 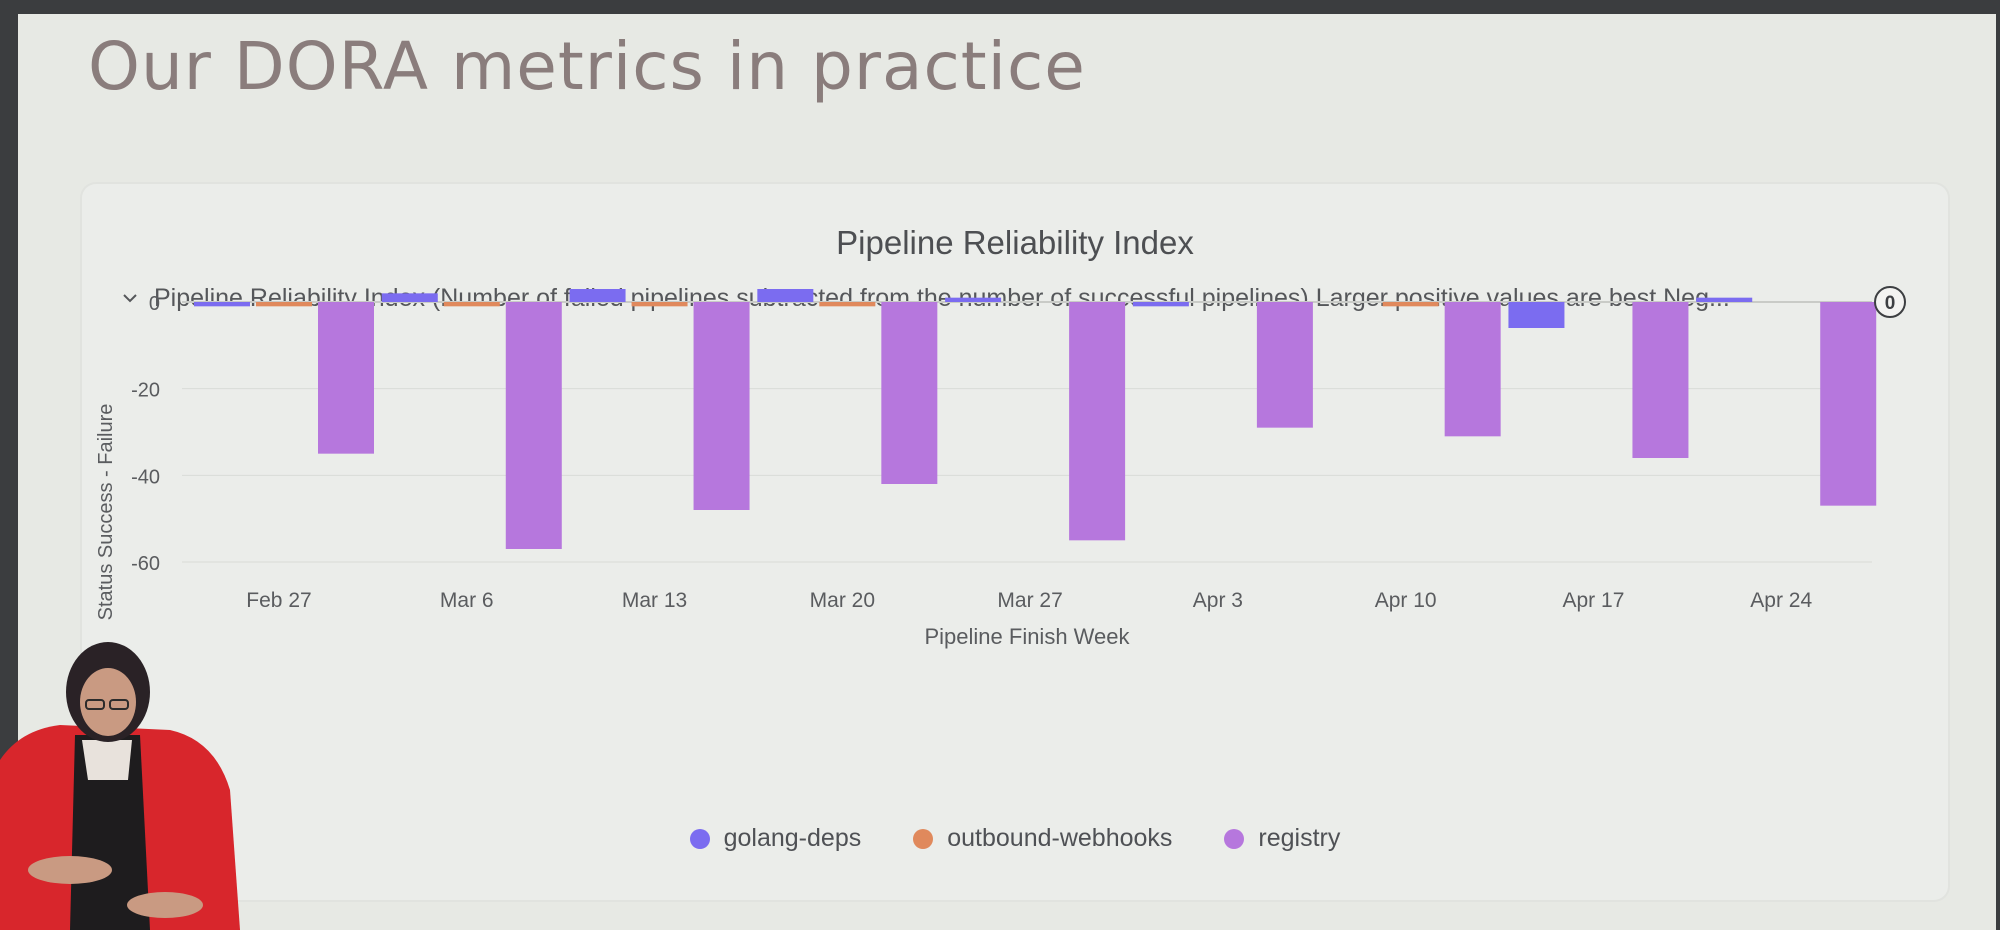 What do you see at coordinates (1218, 600) in the screenshot?
I see `x-tick-label: Apr 3` at bounding box center [1218, 600].